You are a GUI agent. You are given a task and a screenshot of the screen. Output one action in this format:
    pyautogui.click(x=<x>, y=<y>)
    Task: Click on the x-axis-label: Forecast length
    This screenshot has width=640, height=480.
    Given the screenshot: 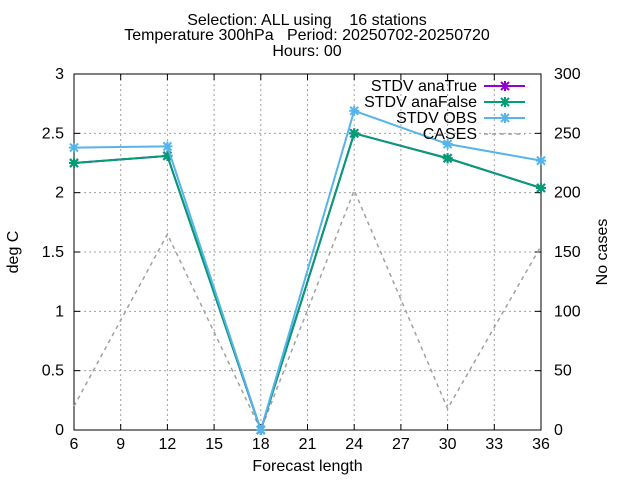 What is the action you would take?
    pyautogui.click(x=307, y=466)
    